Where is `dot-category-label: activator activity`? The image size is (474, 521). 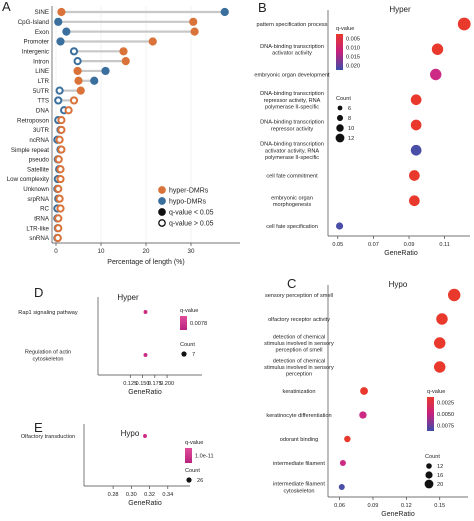
dot-category-label: activator activity is located at coordinates (292, 54).